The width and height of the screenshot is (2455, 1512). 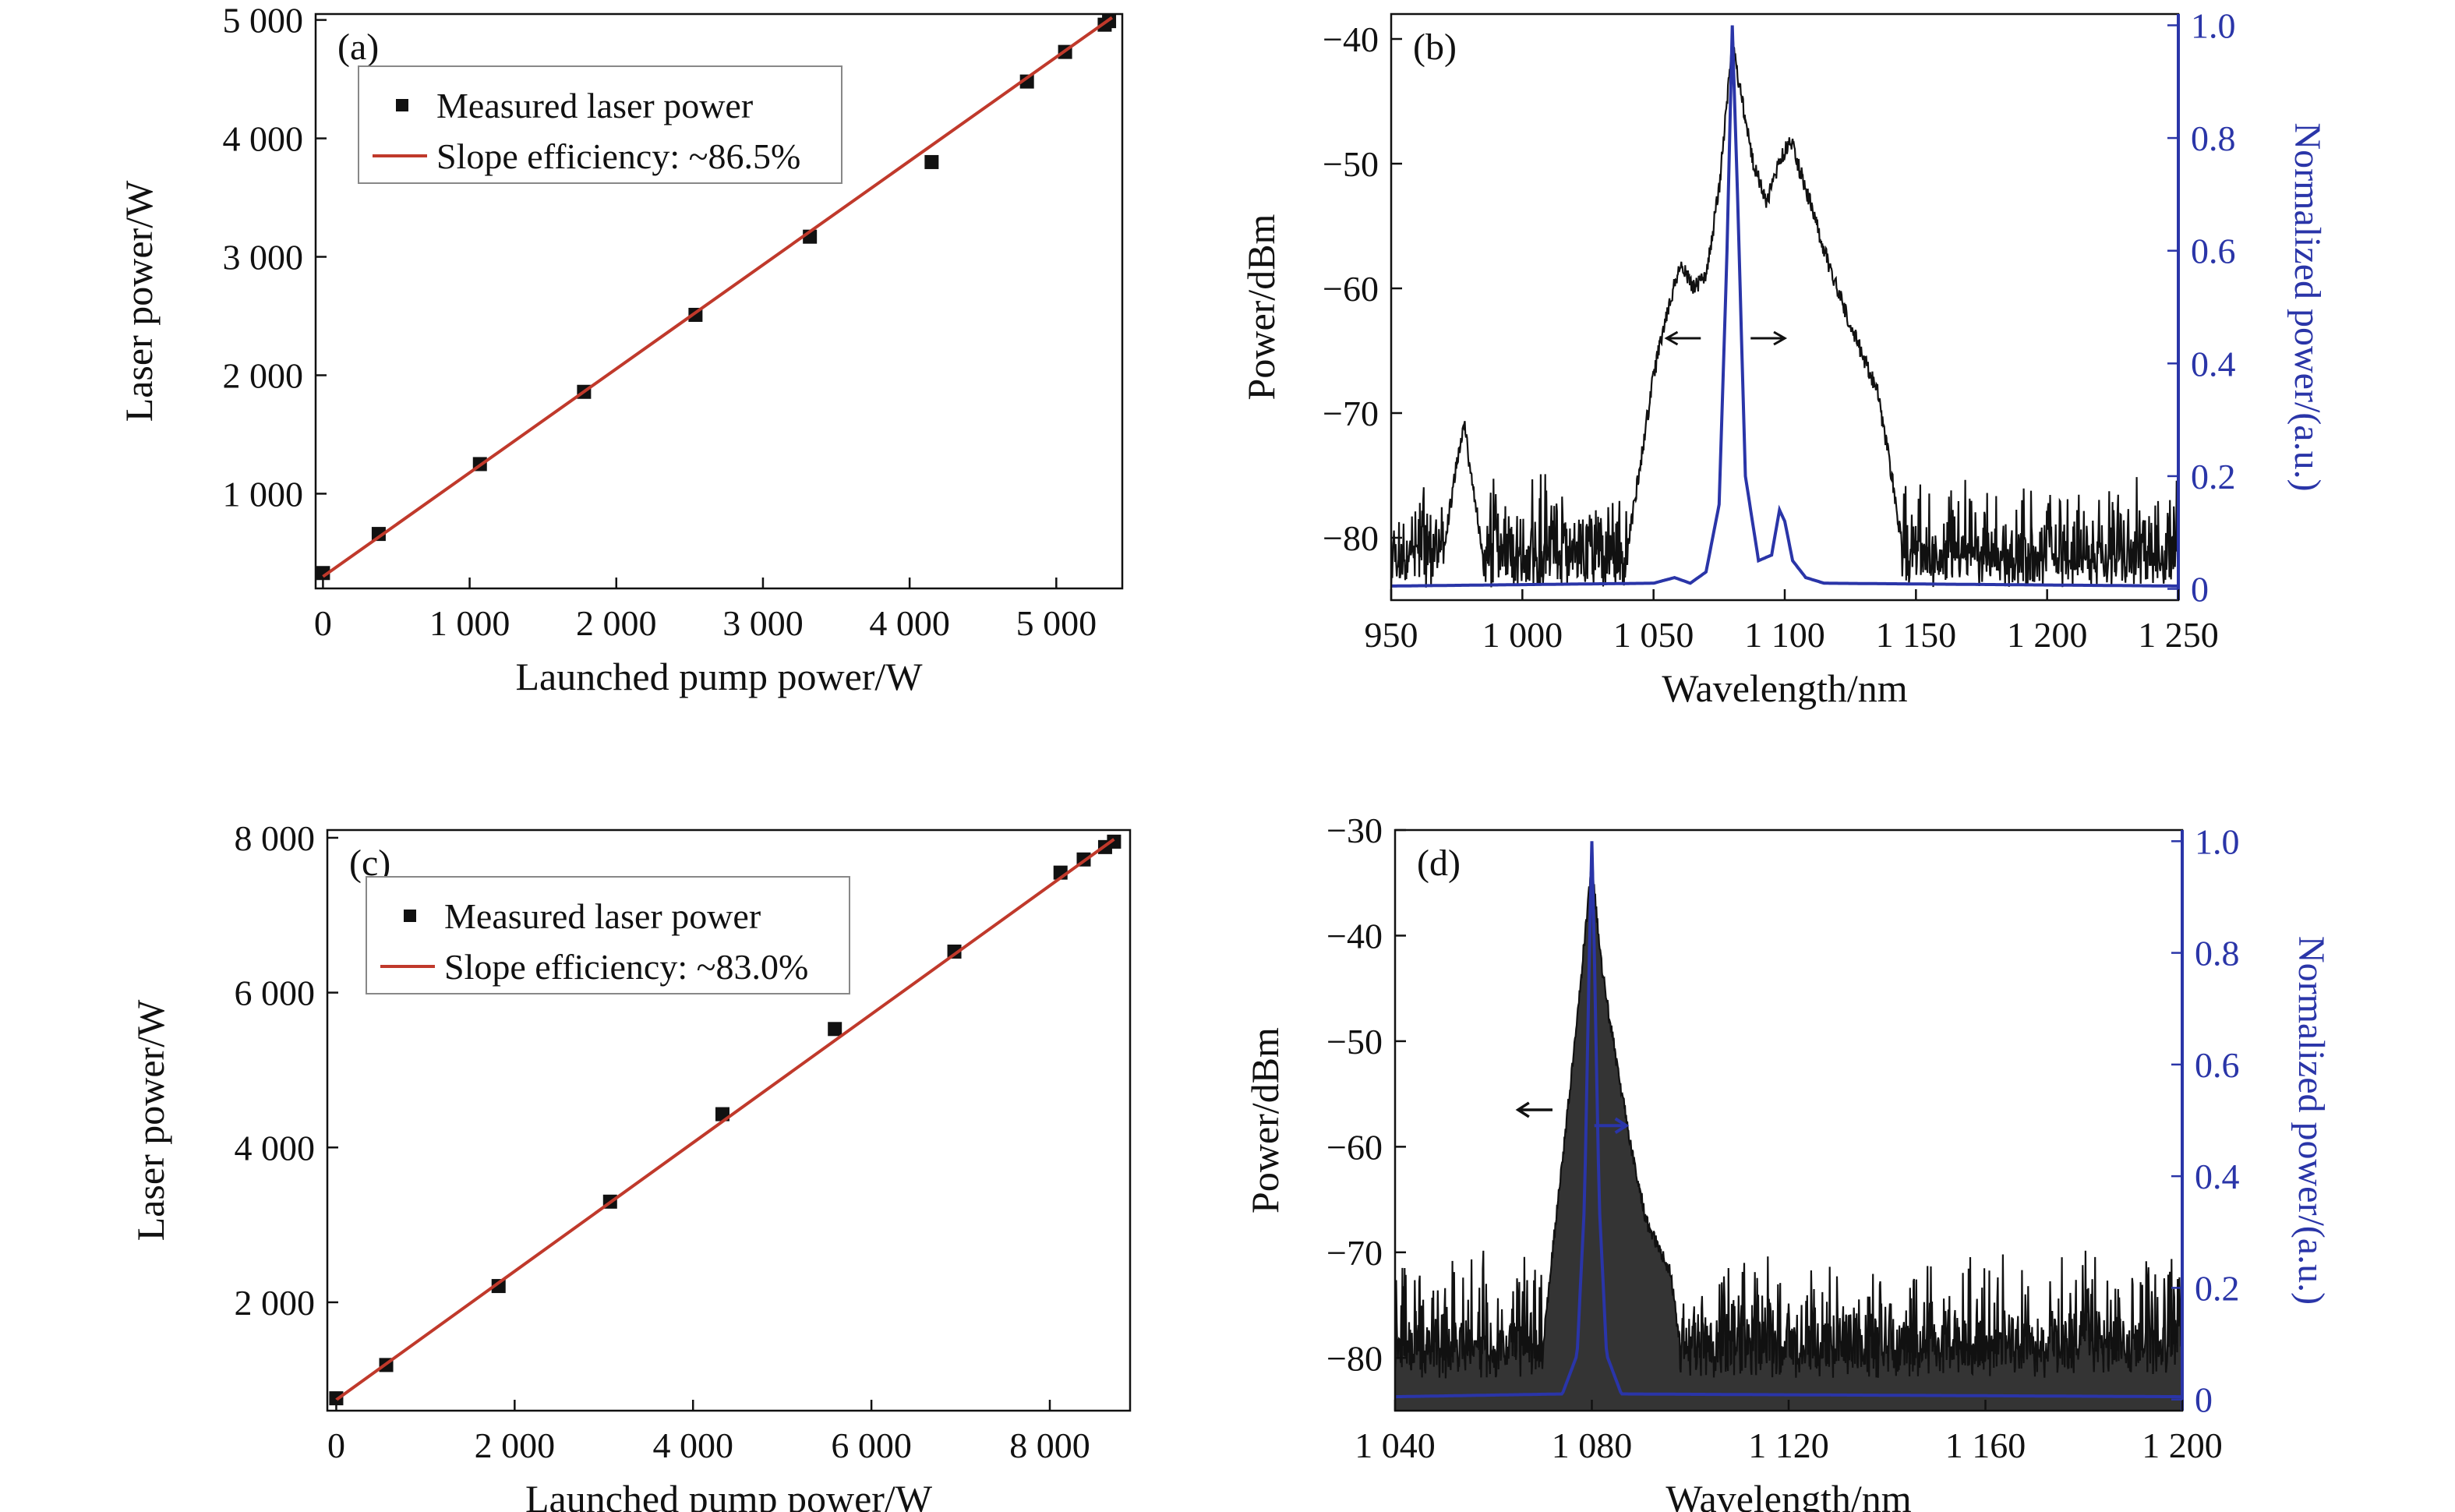 What do you see at coordinates (1592, 1445) in the screenshot?
I see `x-tick-label: 1 080` at bounding box center [1592, 1445].